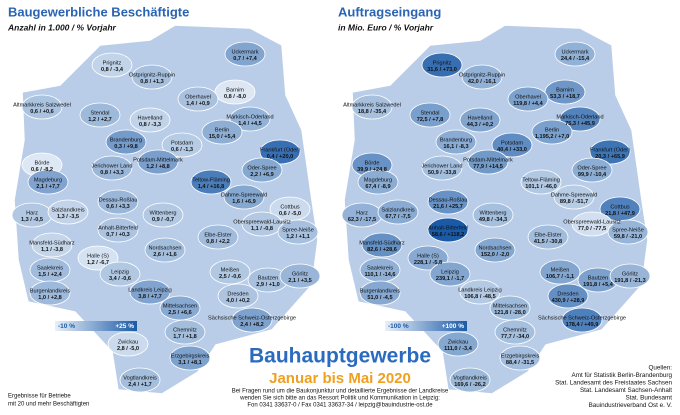 Image resolution: width=680 pixels, height=415 pixels. What do you see at coordinates (49, 298) in the screenshot?
I see `district-value: 1,0 / +2,8` at bounding box center [49, 298].